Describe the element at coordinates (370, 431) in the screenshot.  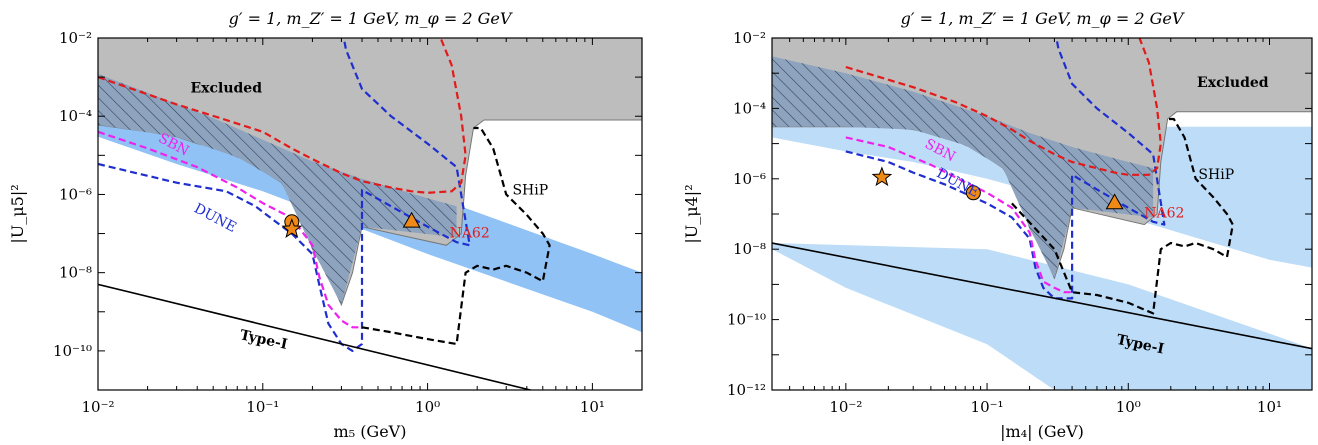
I see `x-axis-label: m₅ (GeV)` at that location.